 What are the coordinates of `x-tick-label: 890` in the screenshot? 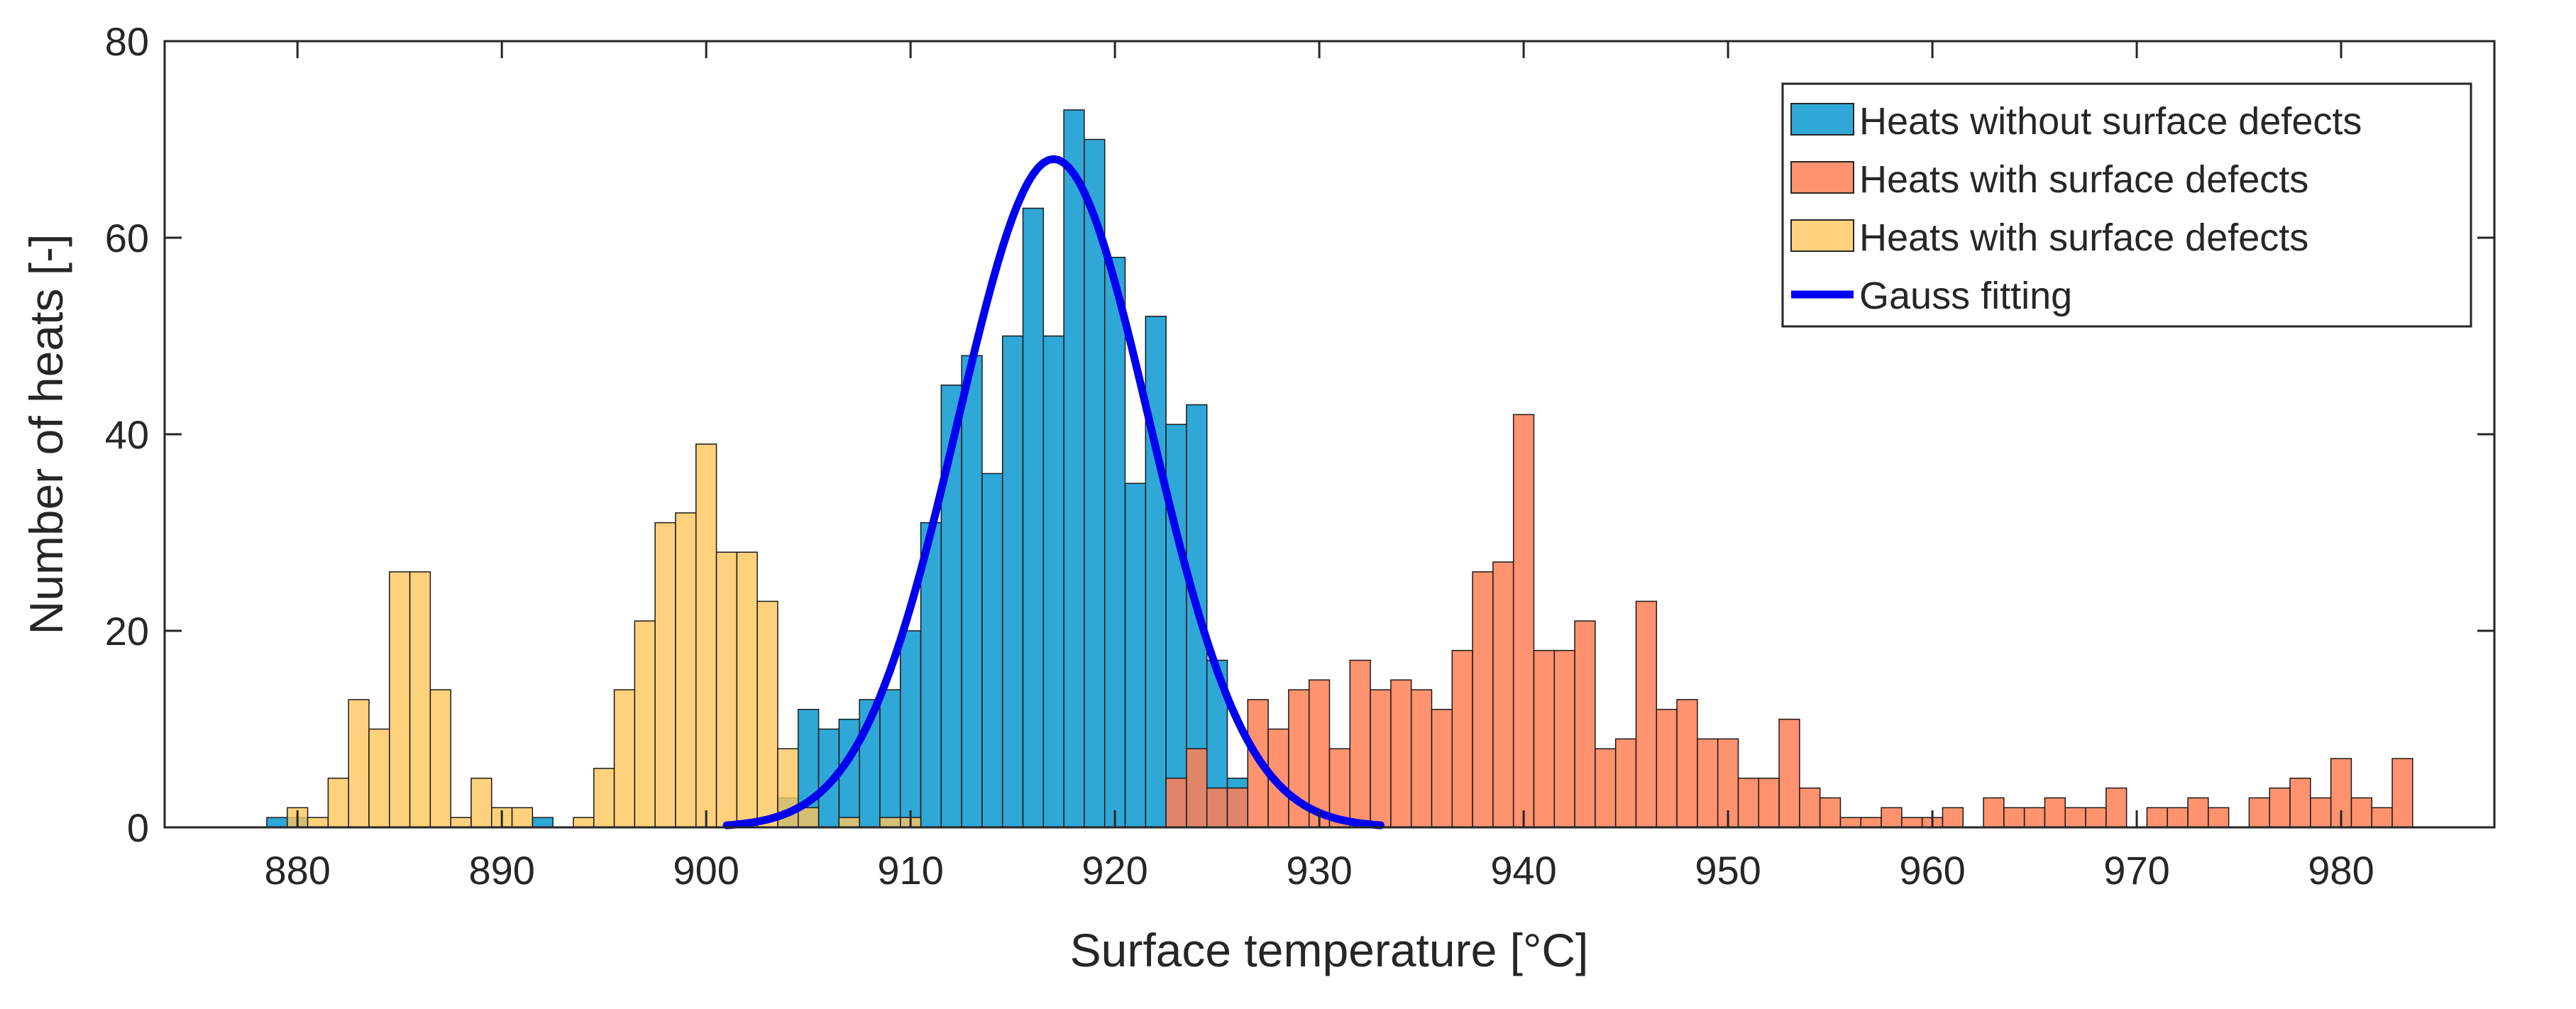 It's located at (501, 871).